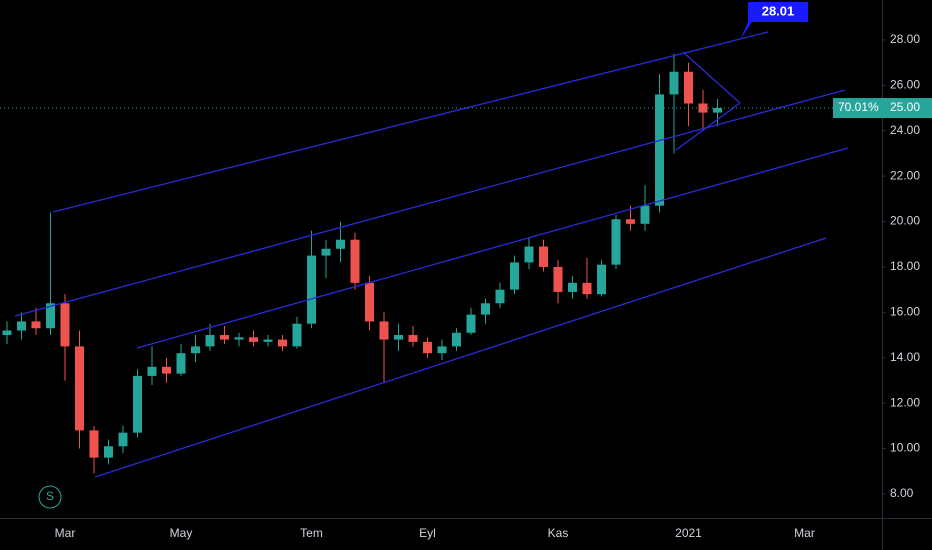 The height and width of the screenshot is (550, 932). I want to click on y-tick-label: 28.00, so click(905, 39).